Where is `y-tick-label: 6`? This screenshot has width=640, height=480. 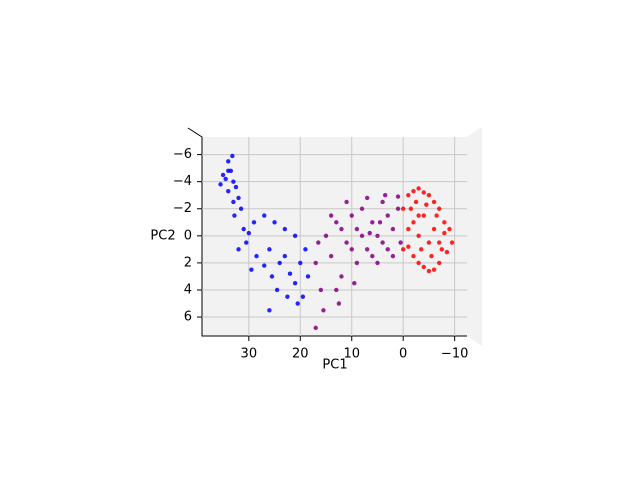 y-tick-label: 6 is located at coordinates (188, 317).